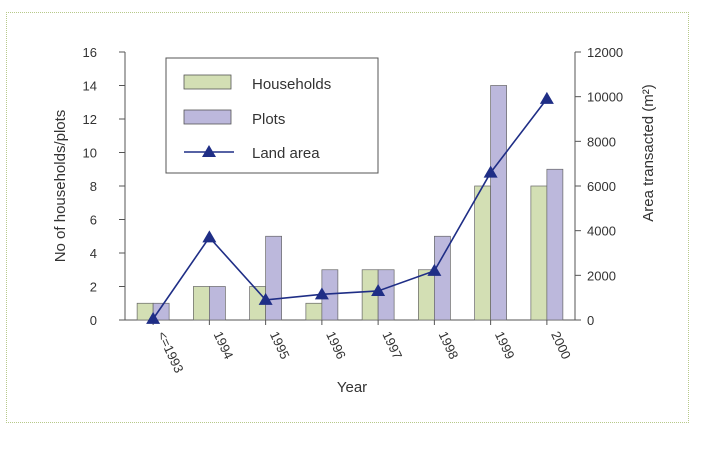 Image resolution: width=710 pixels, height=461 pixels. What do you see at coordinates (207, 117) in the screenshot?
I see `legend-plots-swatch` at bounding box center [207, 117].